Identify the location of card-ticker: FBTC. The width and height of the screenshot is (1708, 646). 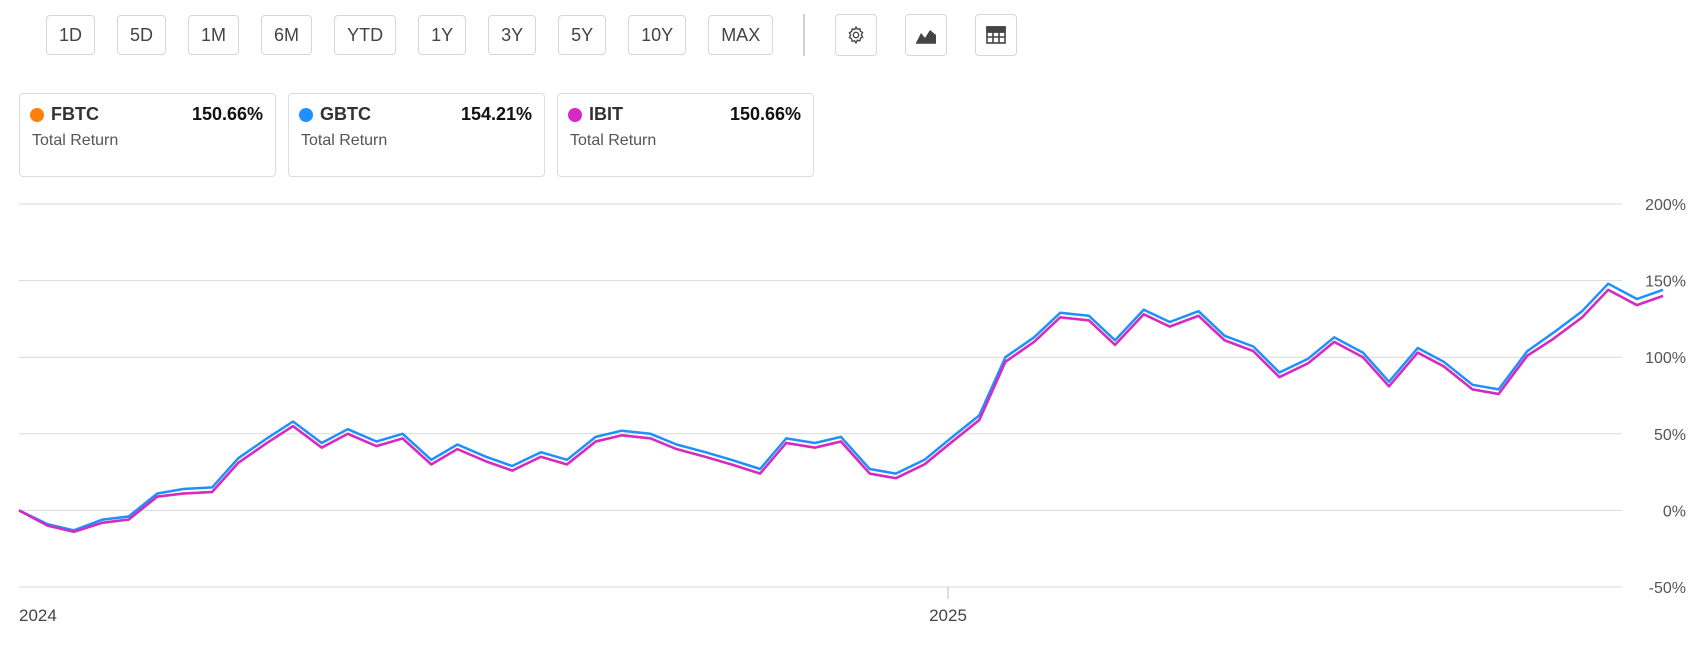
(75, 114).